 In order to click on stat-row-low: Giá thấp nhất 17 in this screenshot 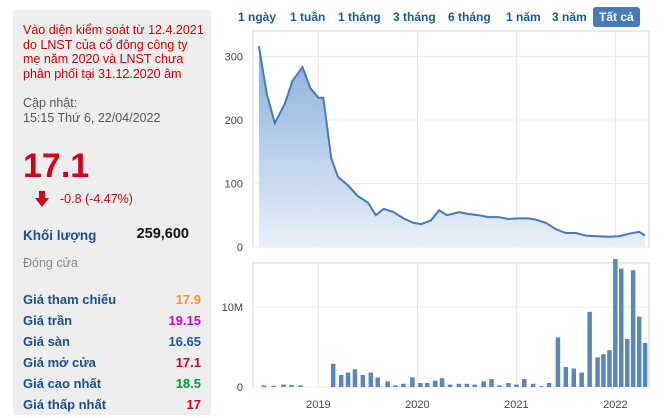, I will do `click(112, 407)`.